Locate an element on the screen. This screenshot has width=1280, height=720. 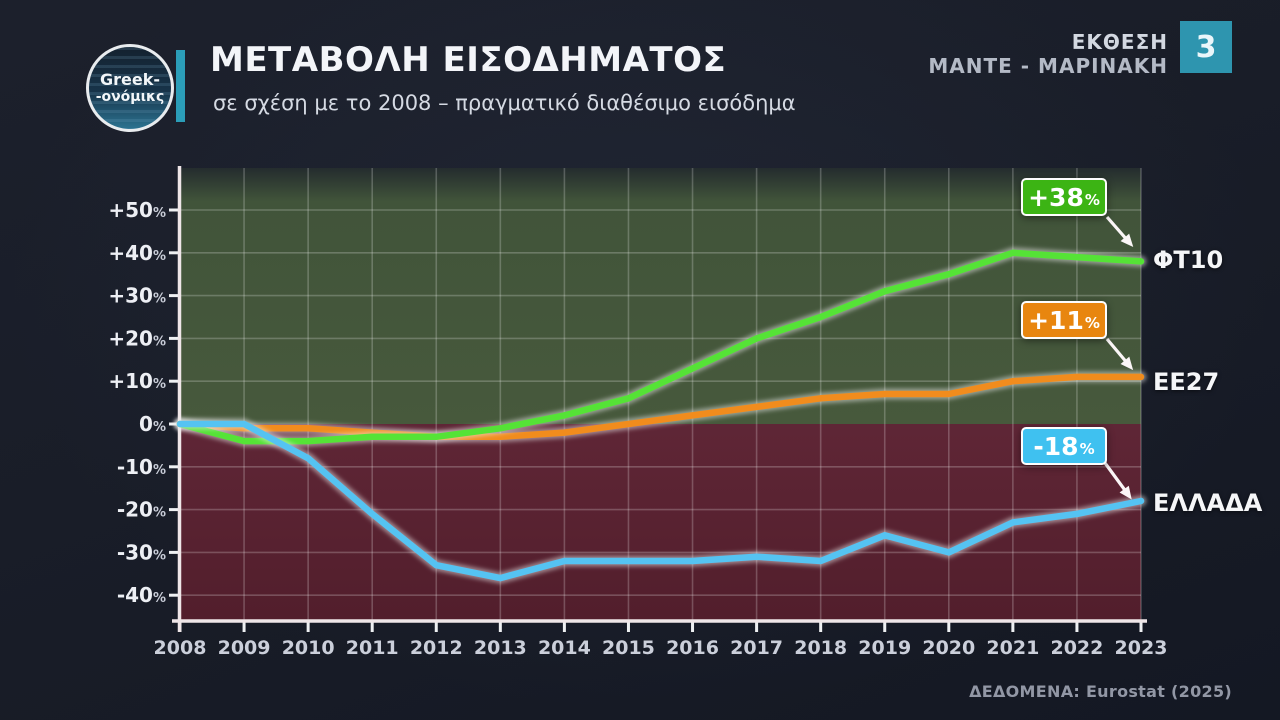
x-tick-label: 2023 is located at coordinates (1141, 648).